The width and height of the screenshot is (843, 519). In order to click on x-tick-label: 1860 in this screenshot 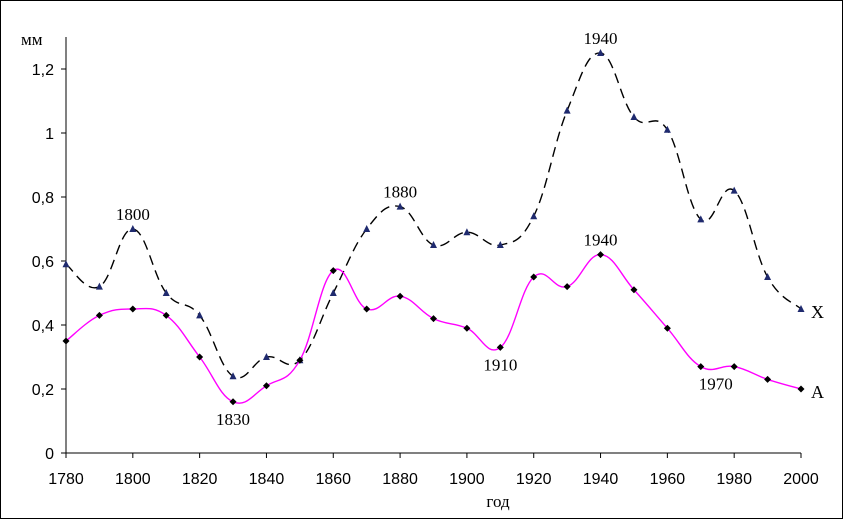, I will do `click(333, 479)`.